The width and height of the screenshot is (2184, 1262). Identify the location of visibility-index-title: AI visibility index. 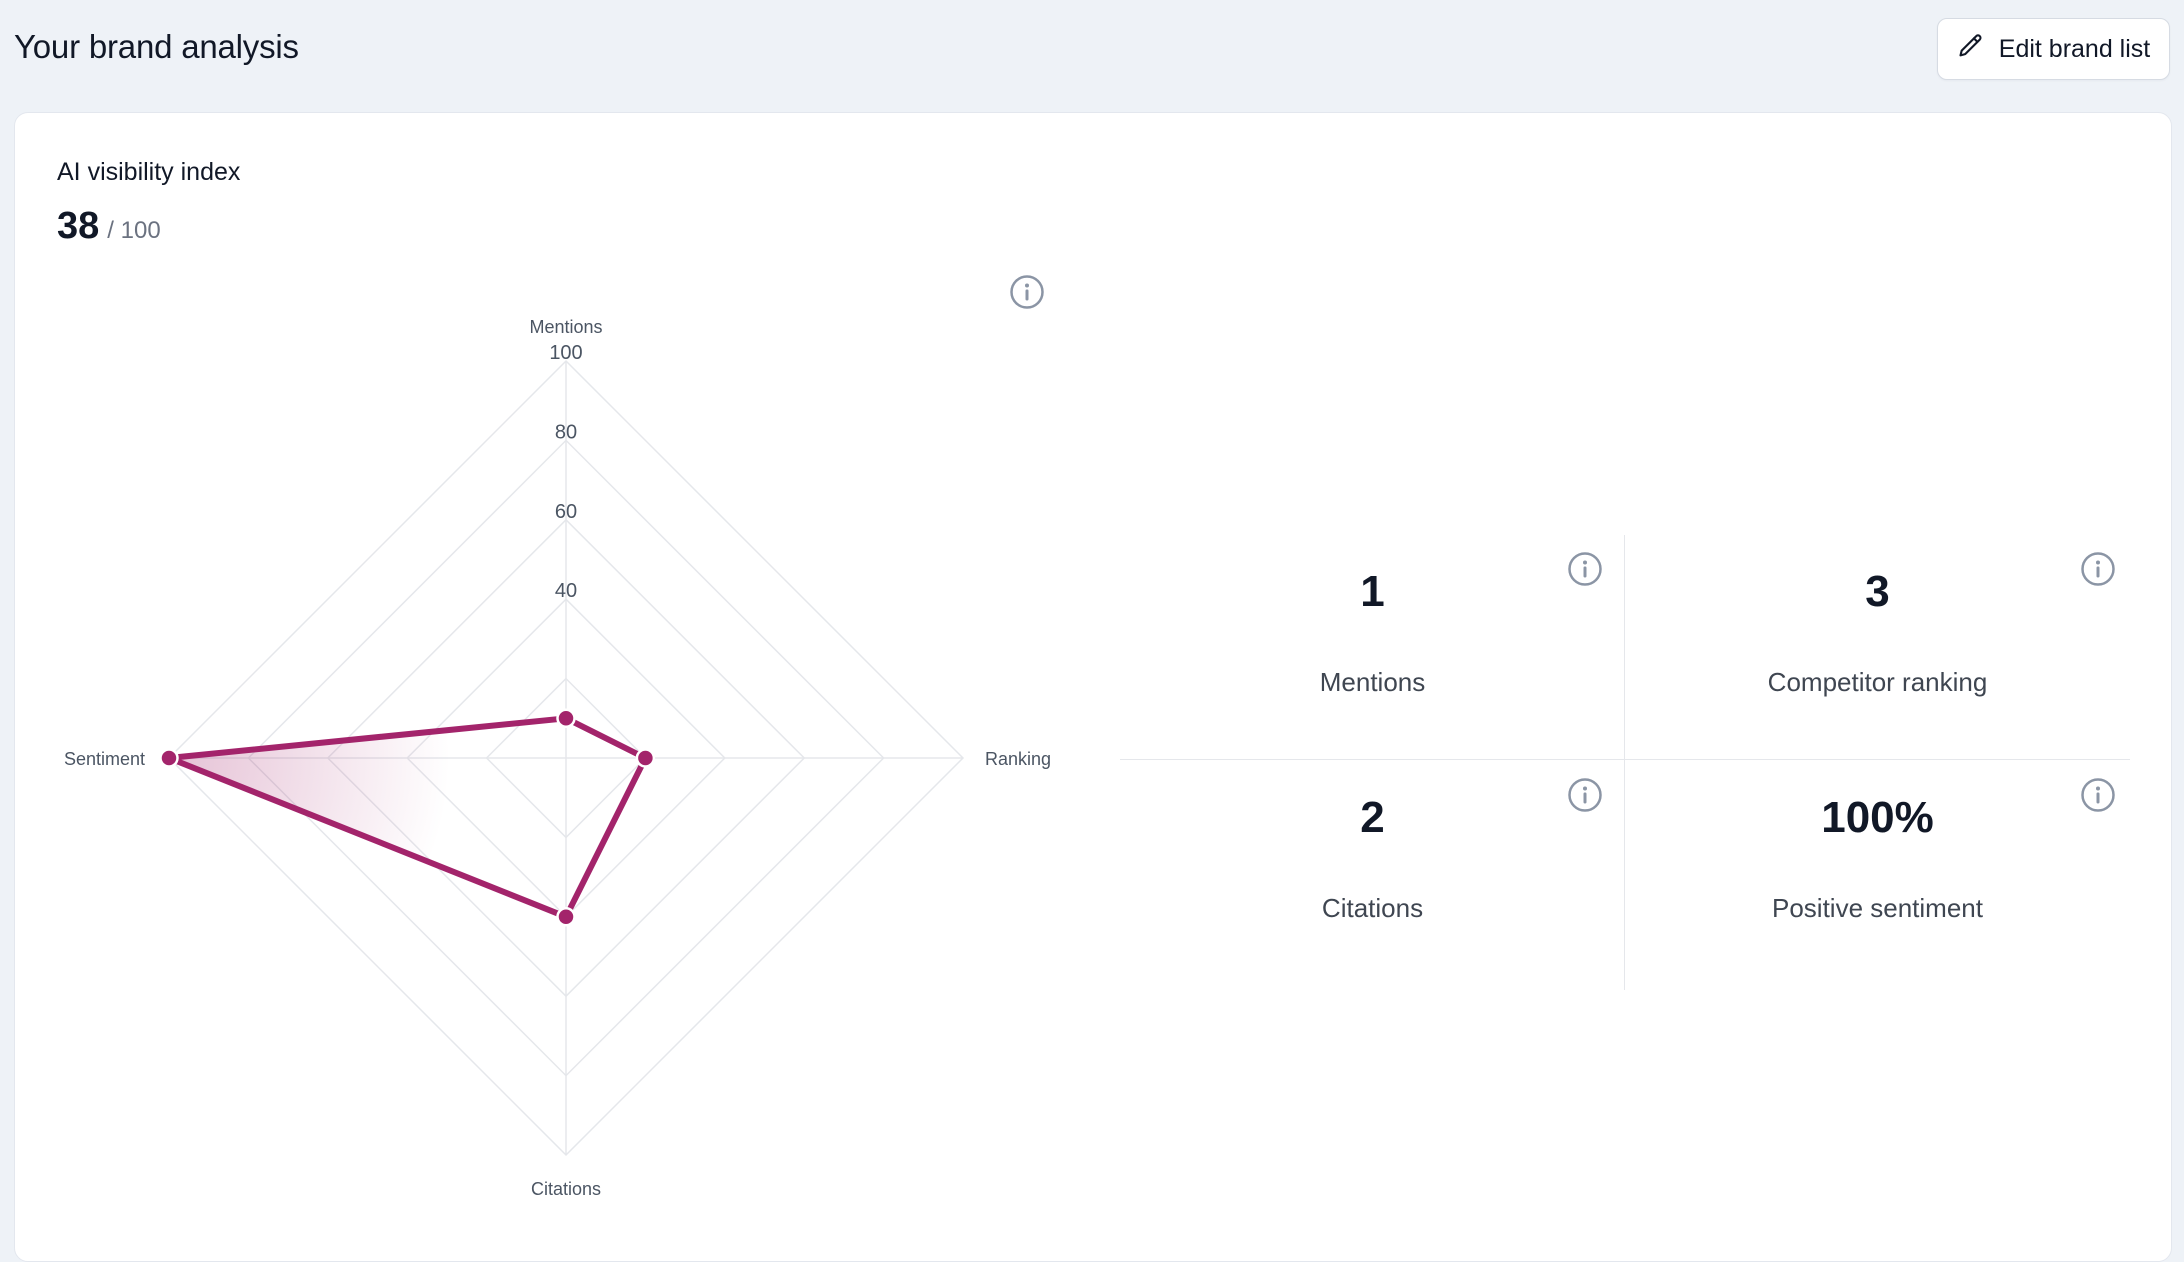
(149, 172).